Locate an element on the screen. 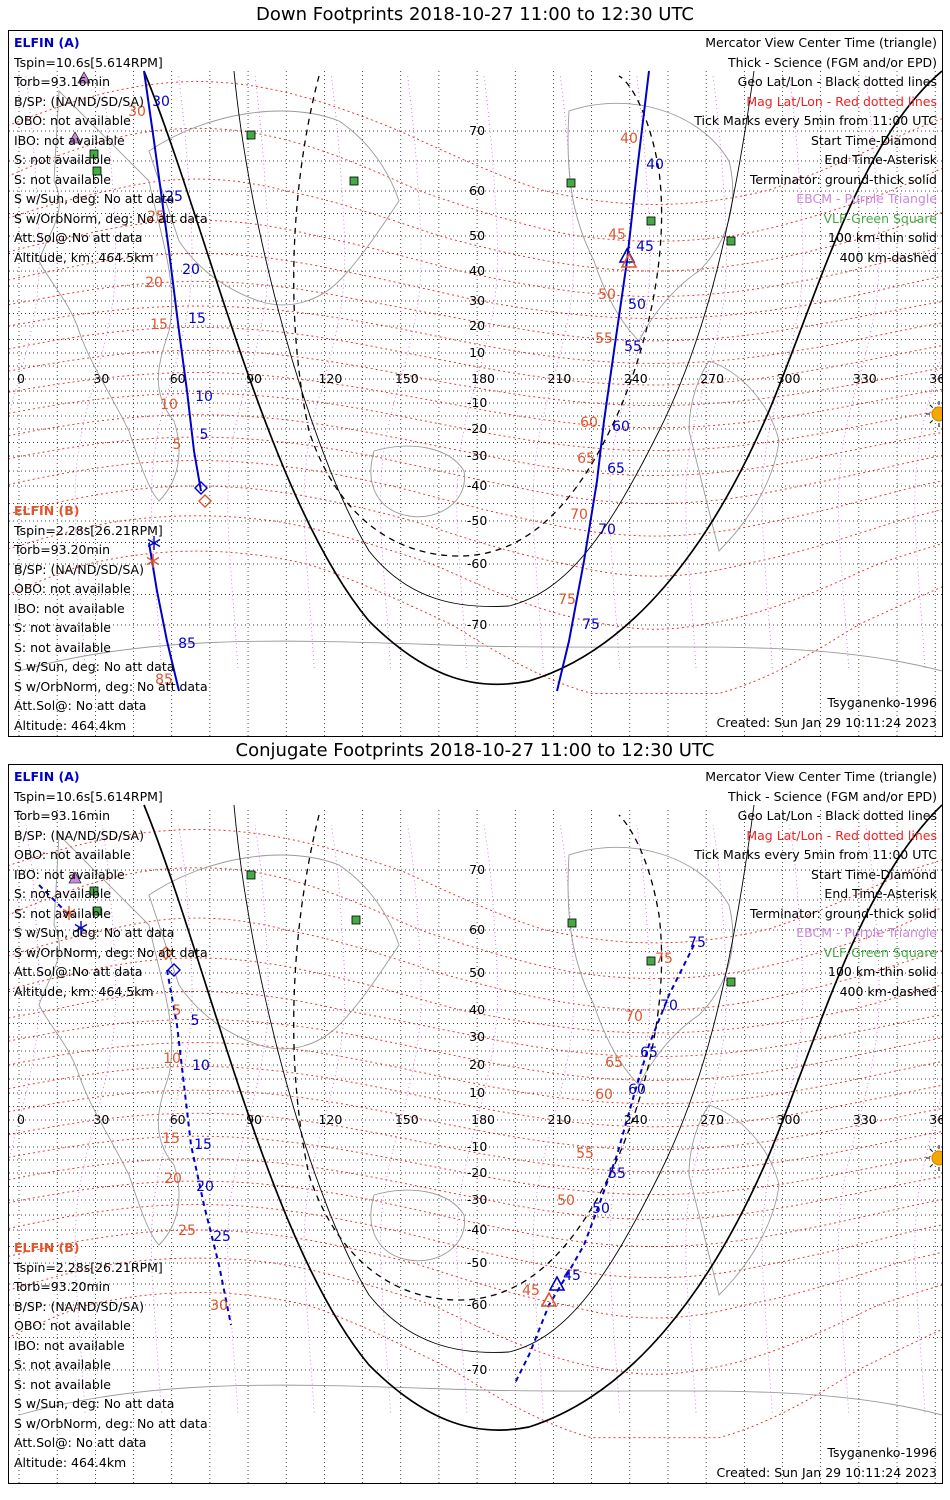  lon-tick-label: 300 is located at coordinates (789, 1119).